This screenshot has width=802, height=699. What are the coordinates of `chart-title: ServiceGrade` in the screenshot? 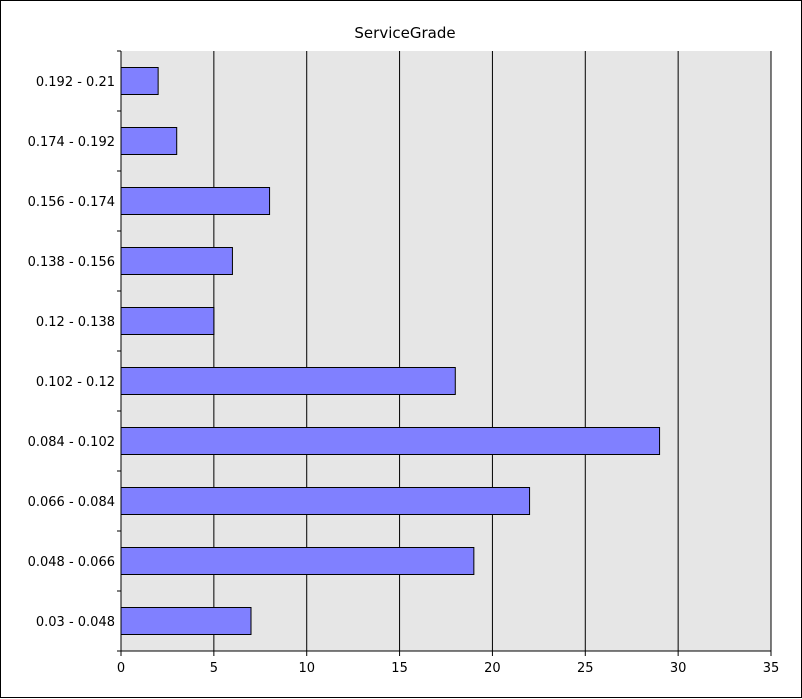 It's located at (404, 33).